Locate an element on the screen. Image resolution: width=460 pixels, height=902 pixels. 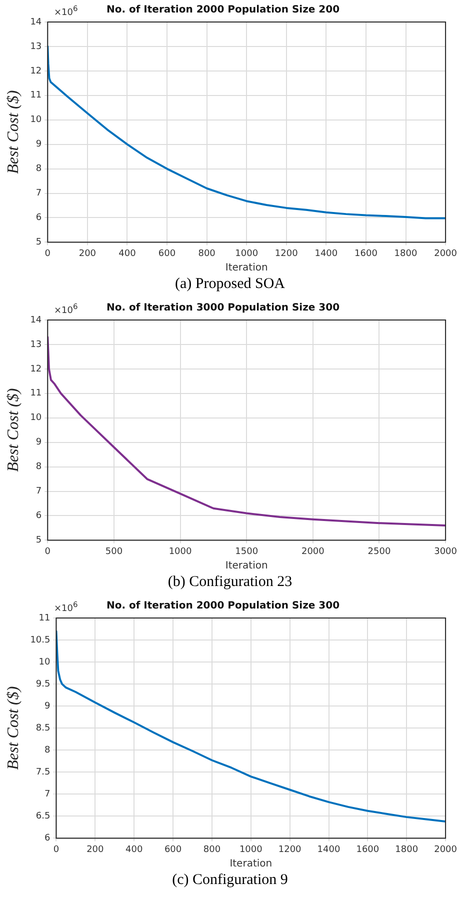
text: (a) Proposed SOA is located at coordinates (230, 284).